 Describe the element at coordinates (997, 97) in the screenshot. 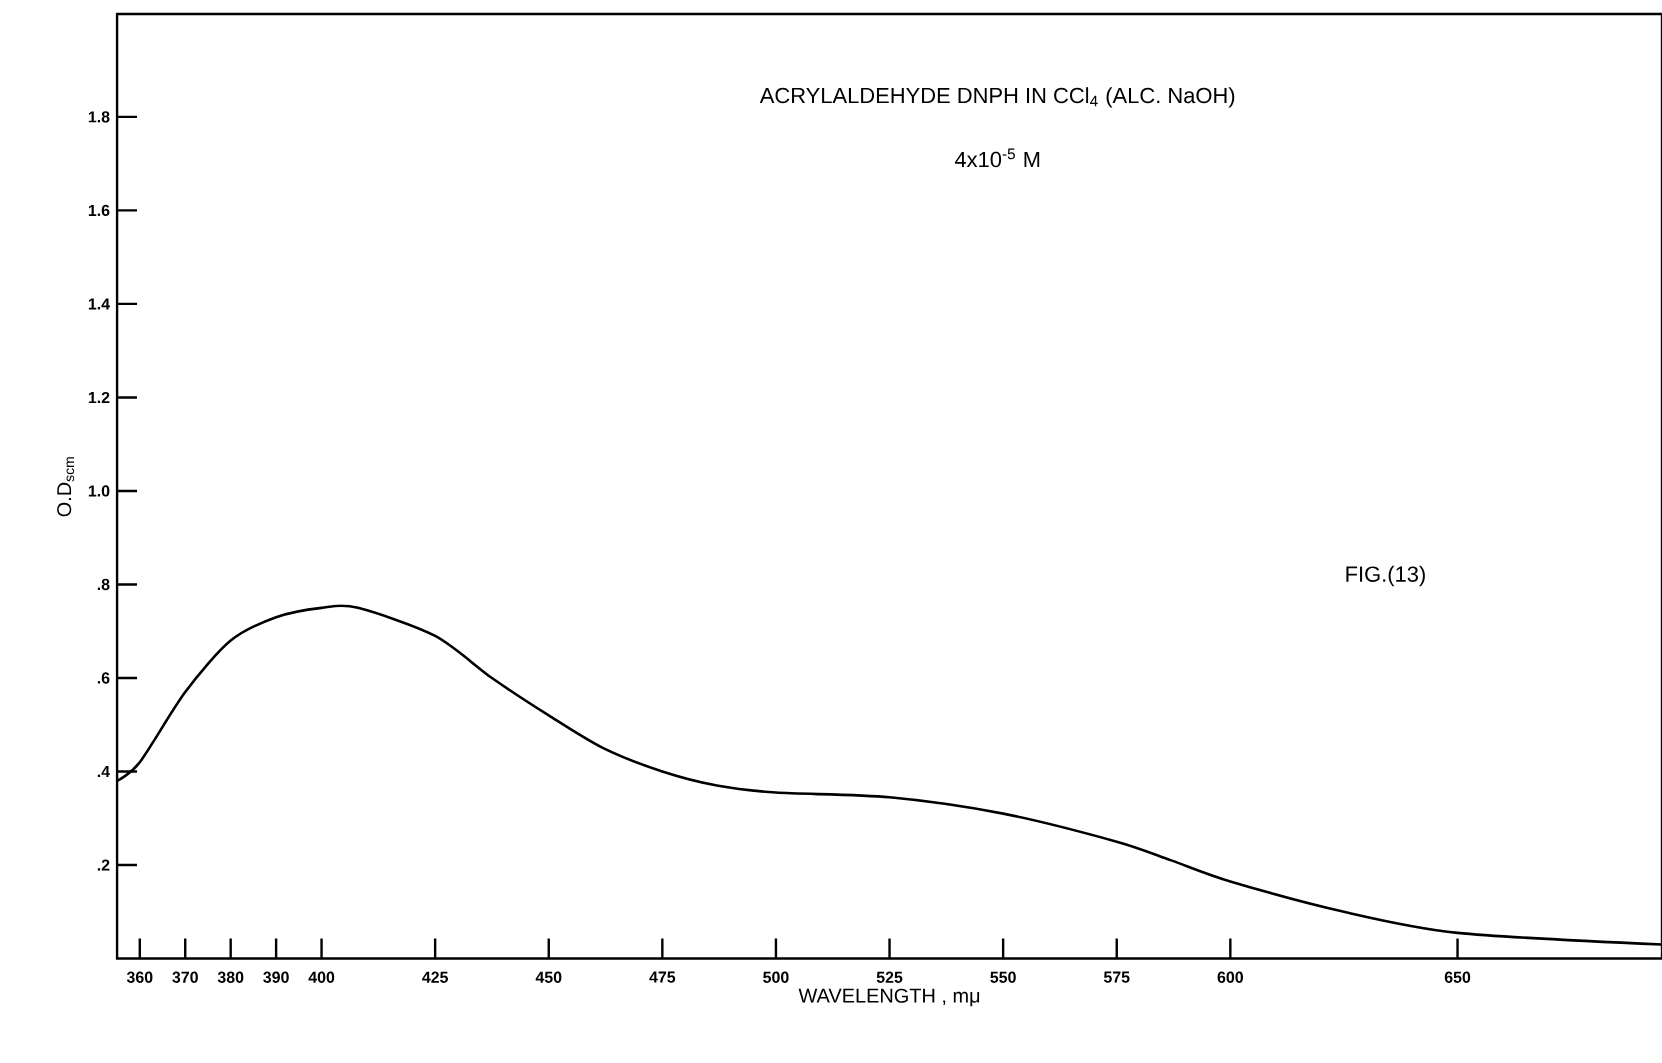

I see `text: ACRYLALDEHYDE DNPH IN CCl$_{4}$ (ALC. NaOH)` at that location.